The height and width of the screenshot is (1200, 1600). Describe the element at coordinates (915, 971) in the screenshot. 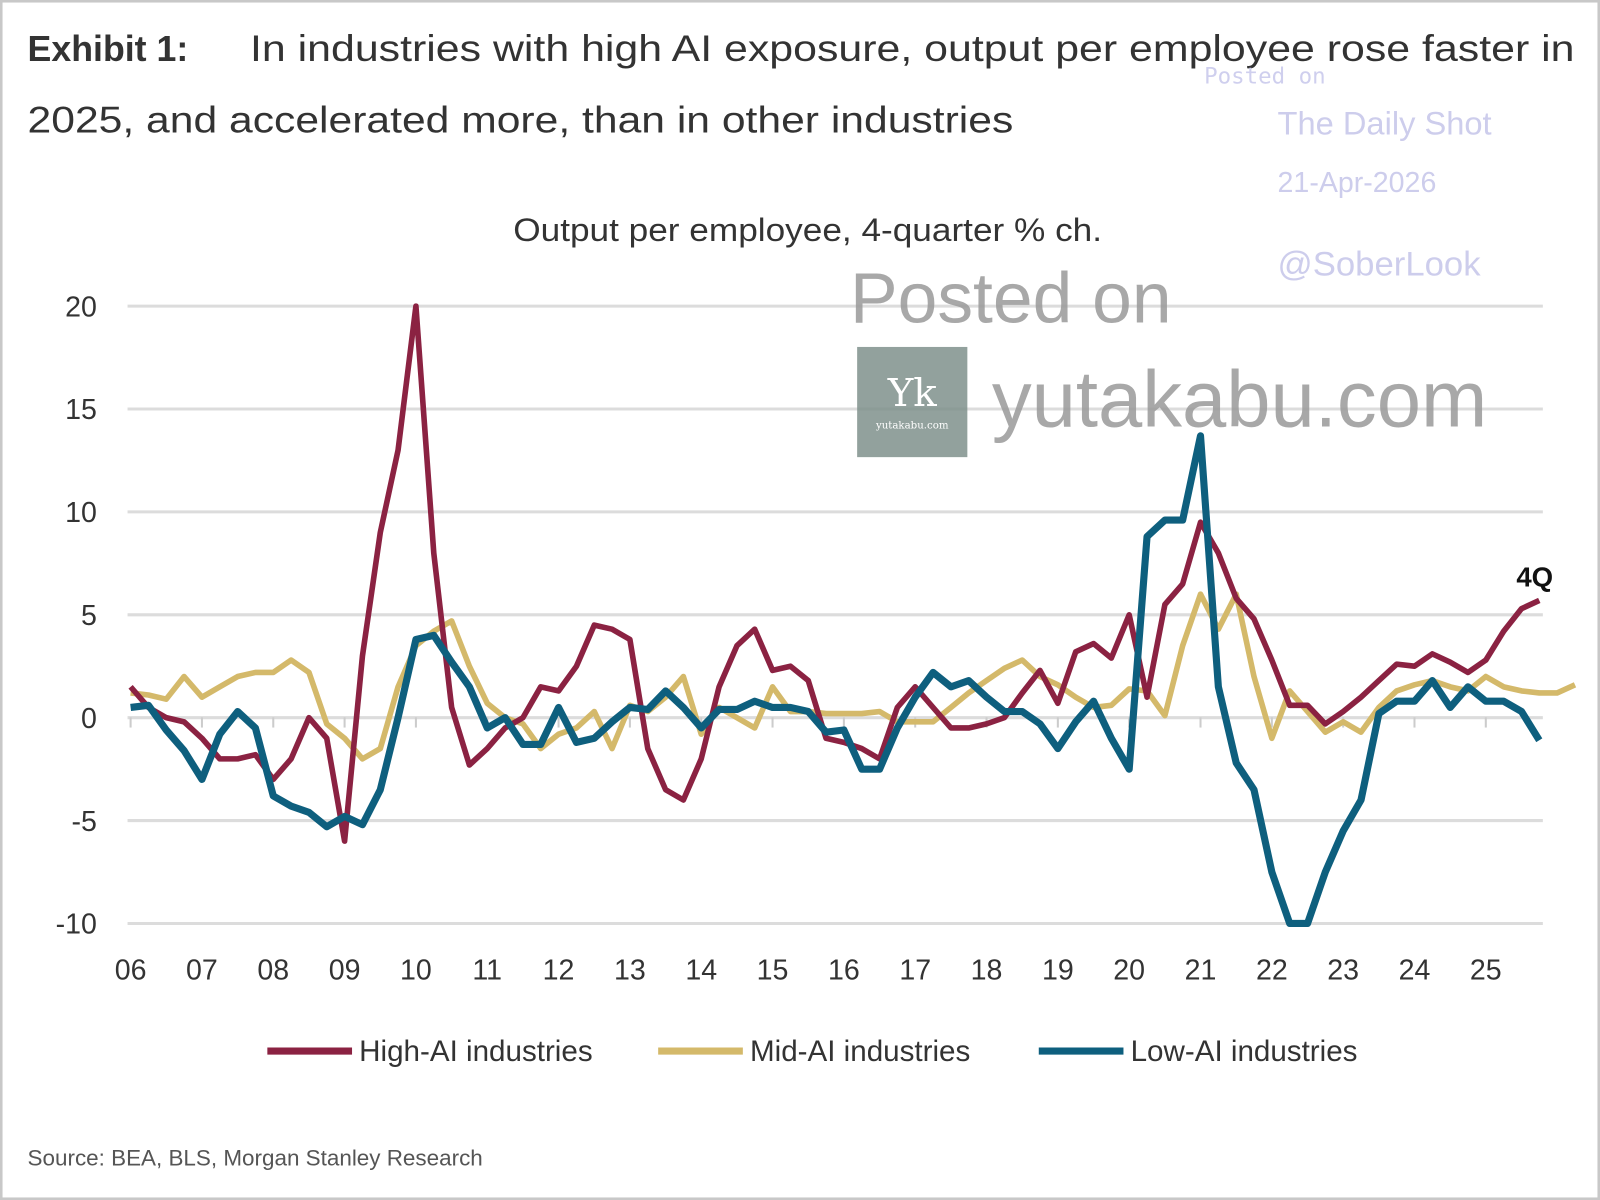

I see `x-tick-label: 17` at that location.